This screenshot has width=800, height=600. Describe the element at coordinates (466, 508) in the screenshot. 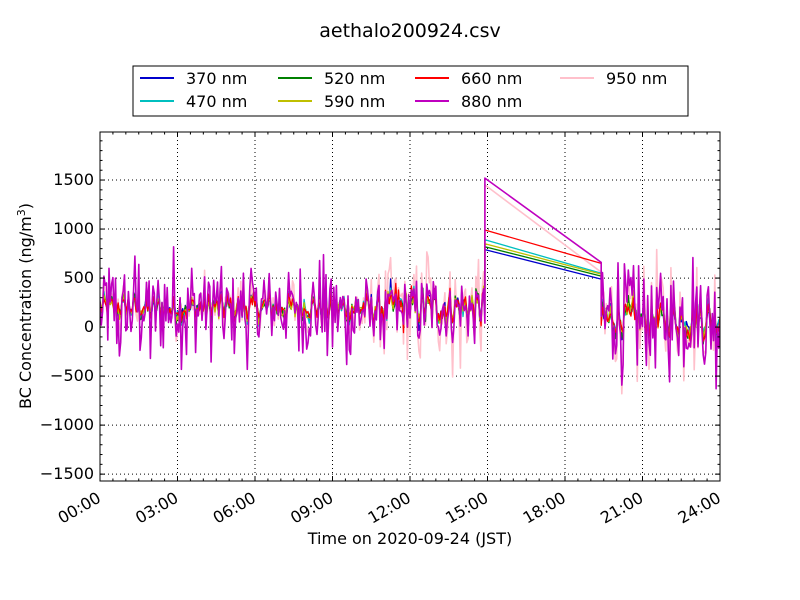

I see `x-tick-label: 15:00` at that location.